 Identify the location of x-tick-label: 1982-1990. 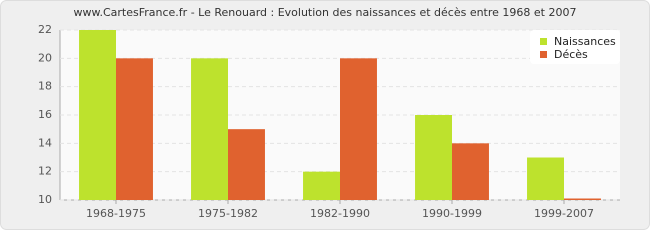
(340, 213).